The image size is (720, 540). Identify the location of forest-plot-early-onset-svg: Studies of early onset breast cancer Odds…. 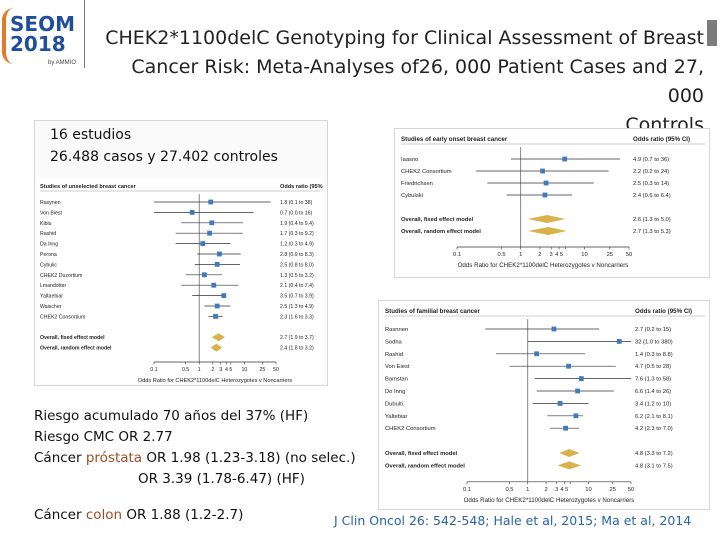
(553, 202).